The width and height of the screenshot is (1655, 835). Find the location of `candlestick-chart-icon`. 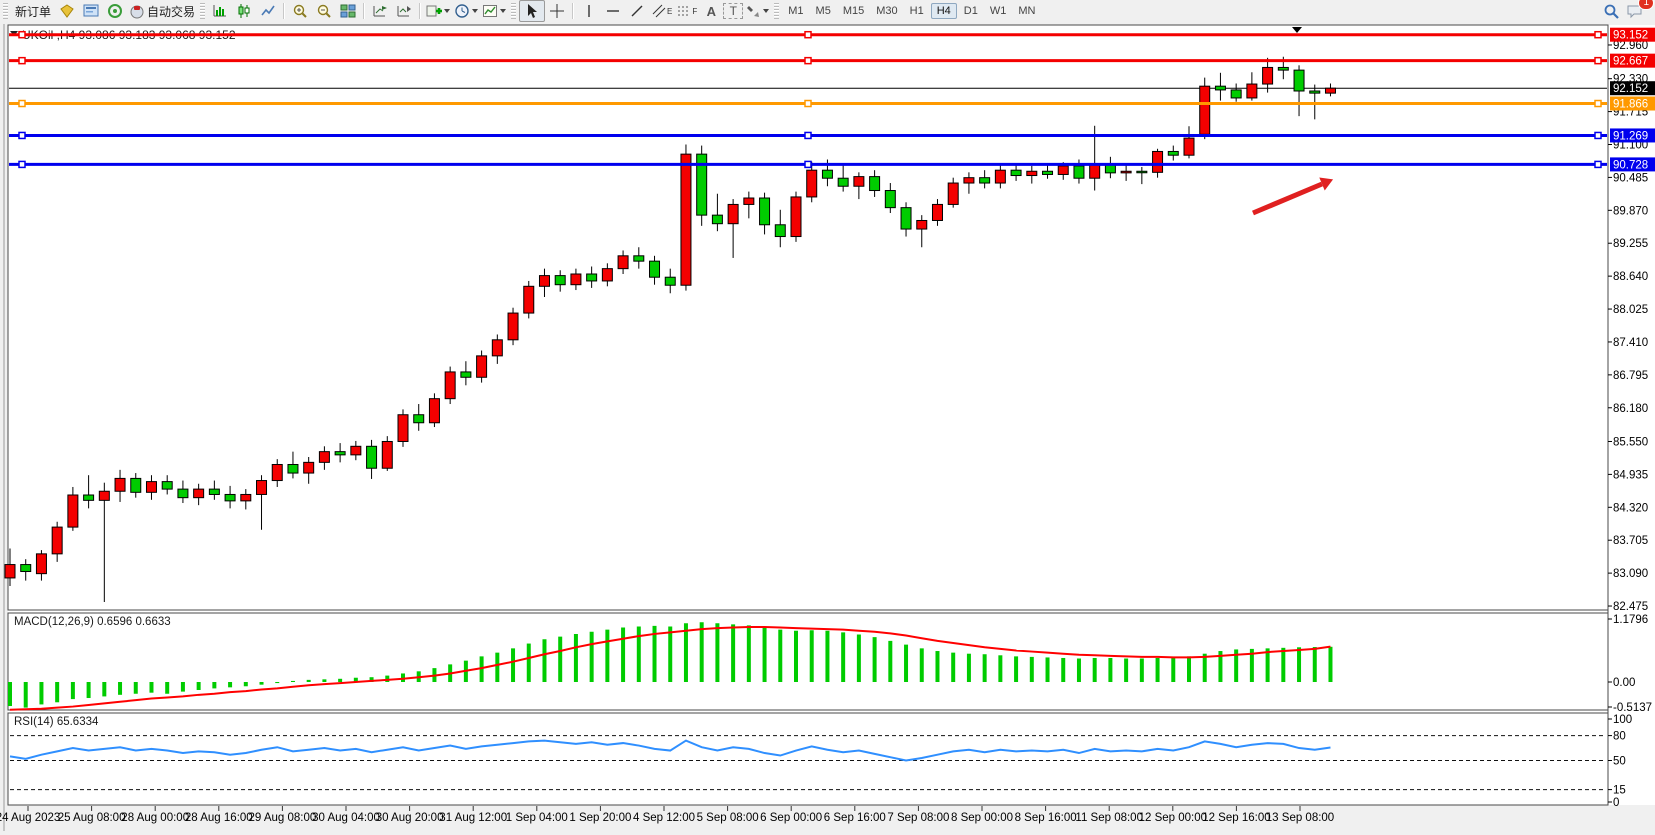

candlestick-chart-icon is located at coordinates (244, 11).